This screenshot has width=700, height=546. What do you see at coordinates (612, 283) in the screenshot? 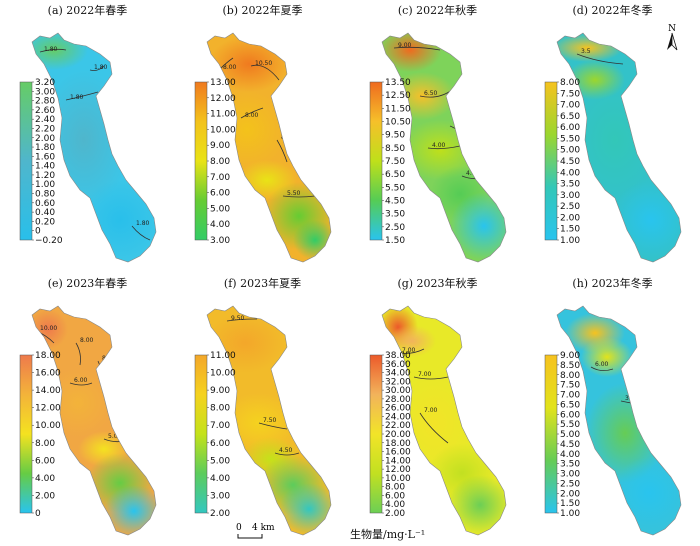
I see `panel-title: (h) 2023年冬季` at bounding box center [612, 283].